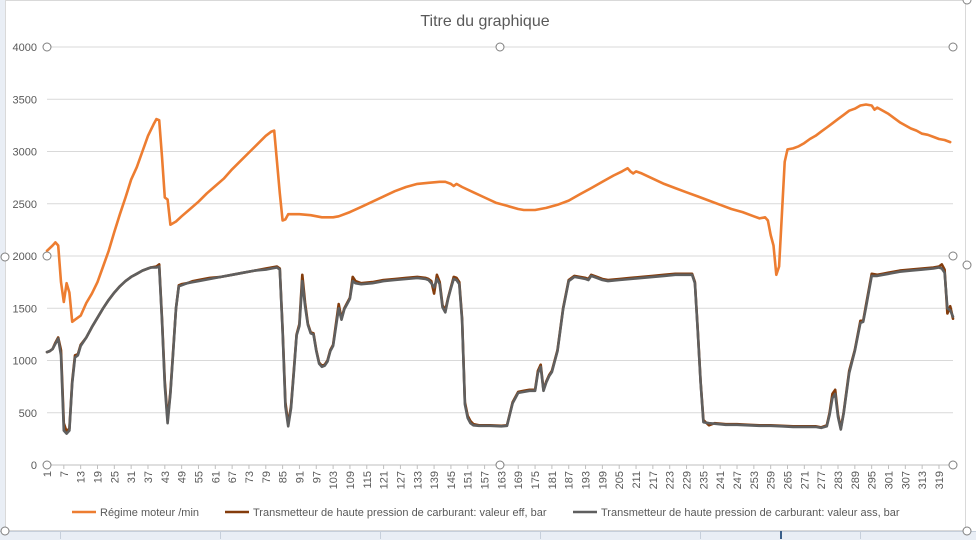 Image resolution: width=976 pixels, height=540 pixels. I want to click on x-tick-label: 205, so click(620, 480).